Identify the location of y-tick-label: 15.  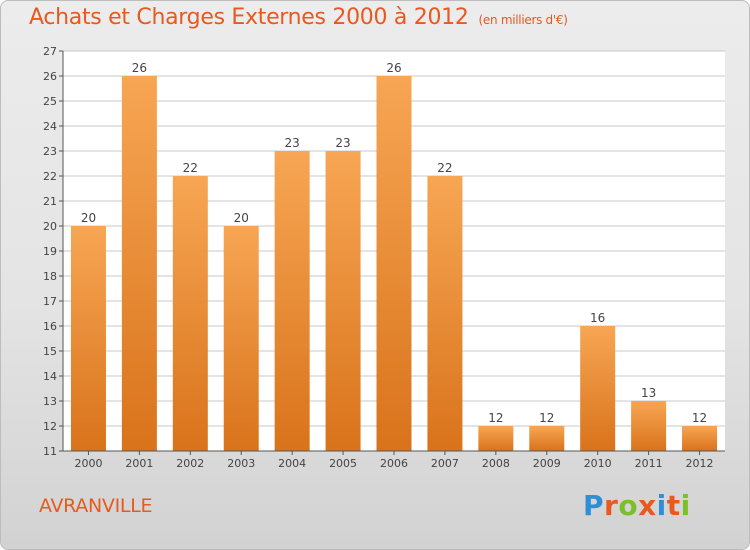
(50, 351).